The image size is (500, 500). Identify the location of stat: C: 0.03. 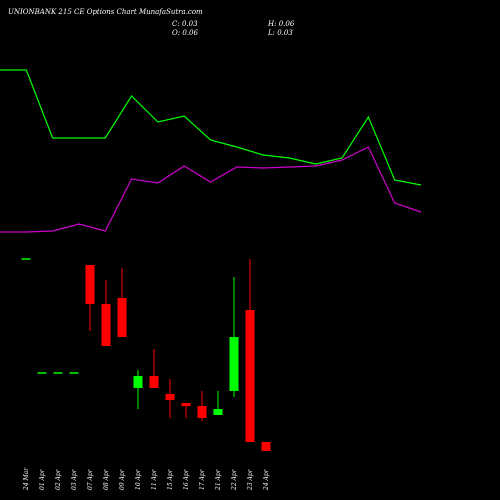
(185, 24).